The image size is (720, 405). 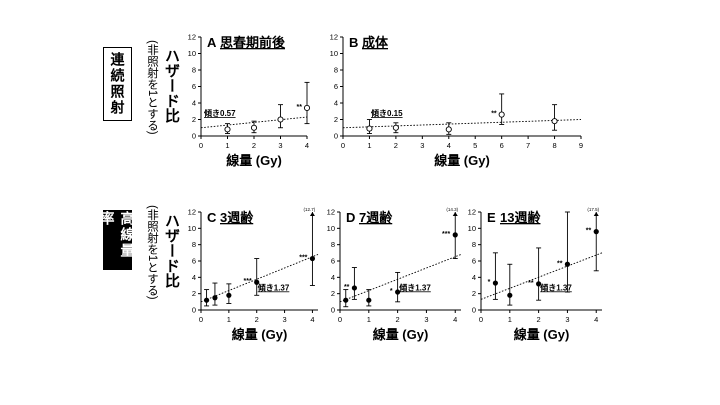 I want to click on panel-c-ytick-label: 8, so click(x=194, y=244).